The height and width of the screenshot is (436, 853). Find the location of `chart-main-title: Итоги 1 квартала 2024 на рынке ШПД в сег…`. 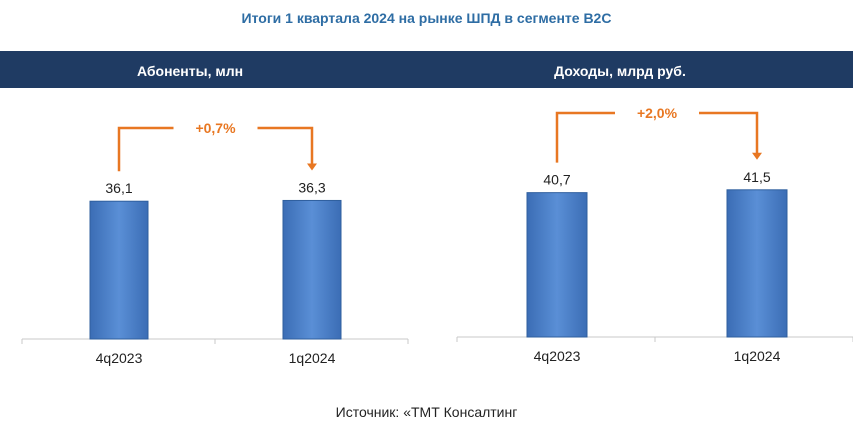

chart-main-title: Итоги 1 квартала 2024 на рынке ШПД в сег… is located at coordinates (426, 18).